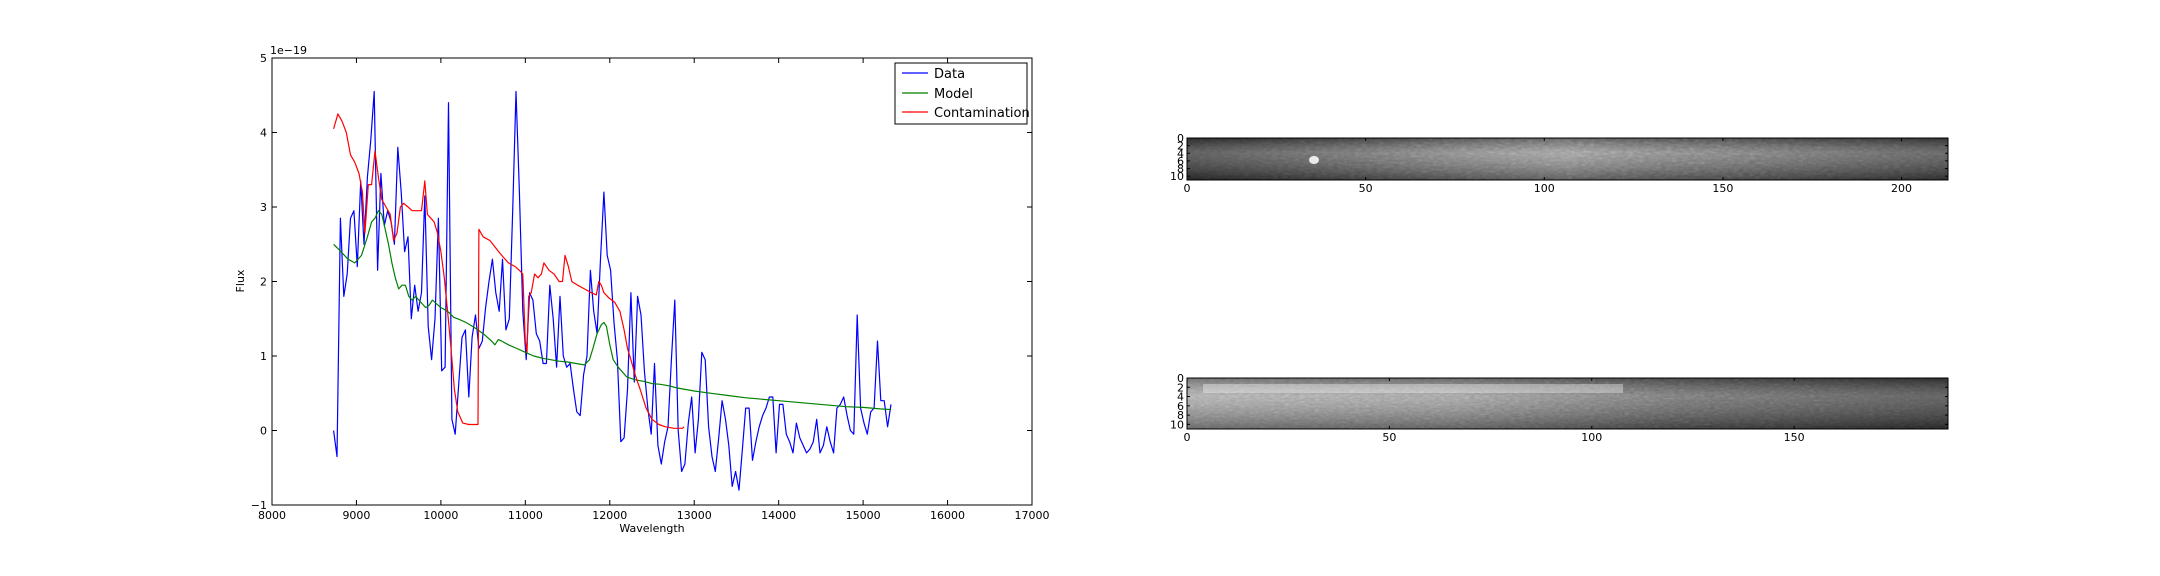  What do you see at coordinates (259, 505) in the screenshot?
I see `y-tick-label: −1` at bounding box center [259, 505].